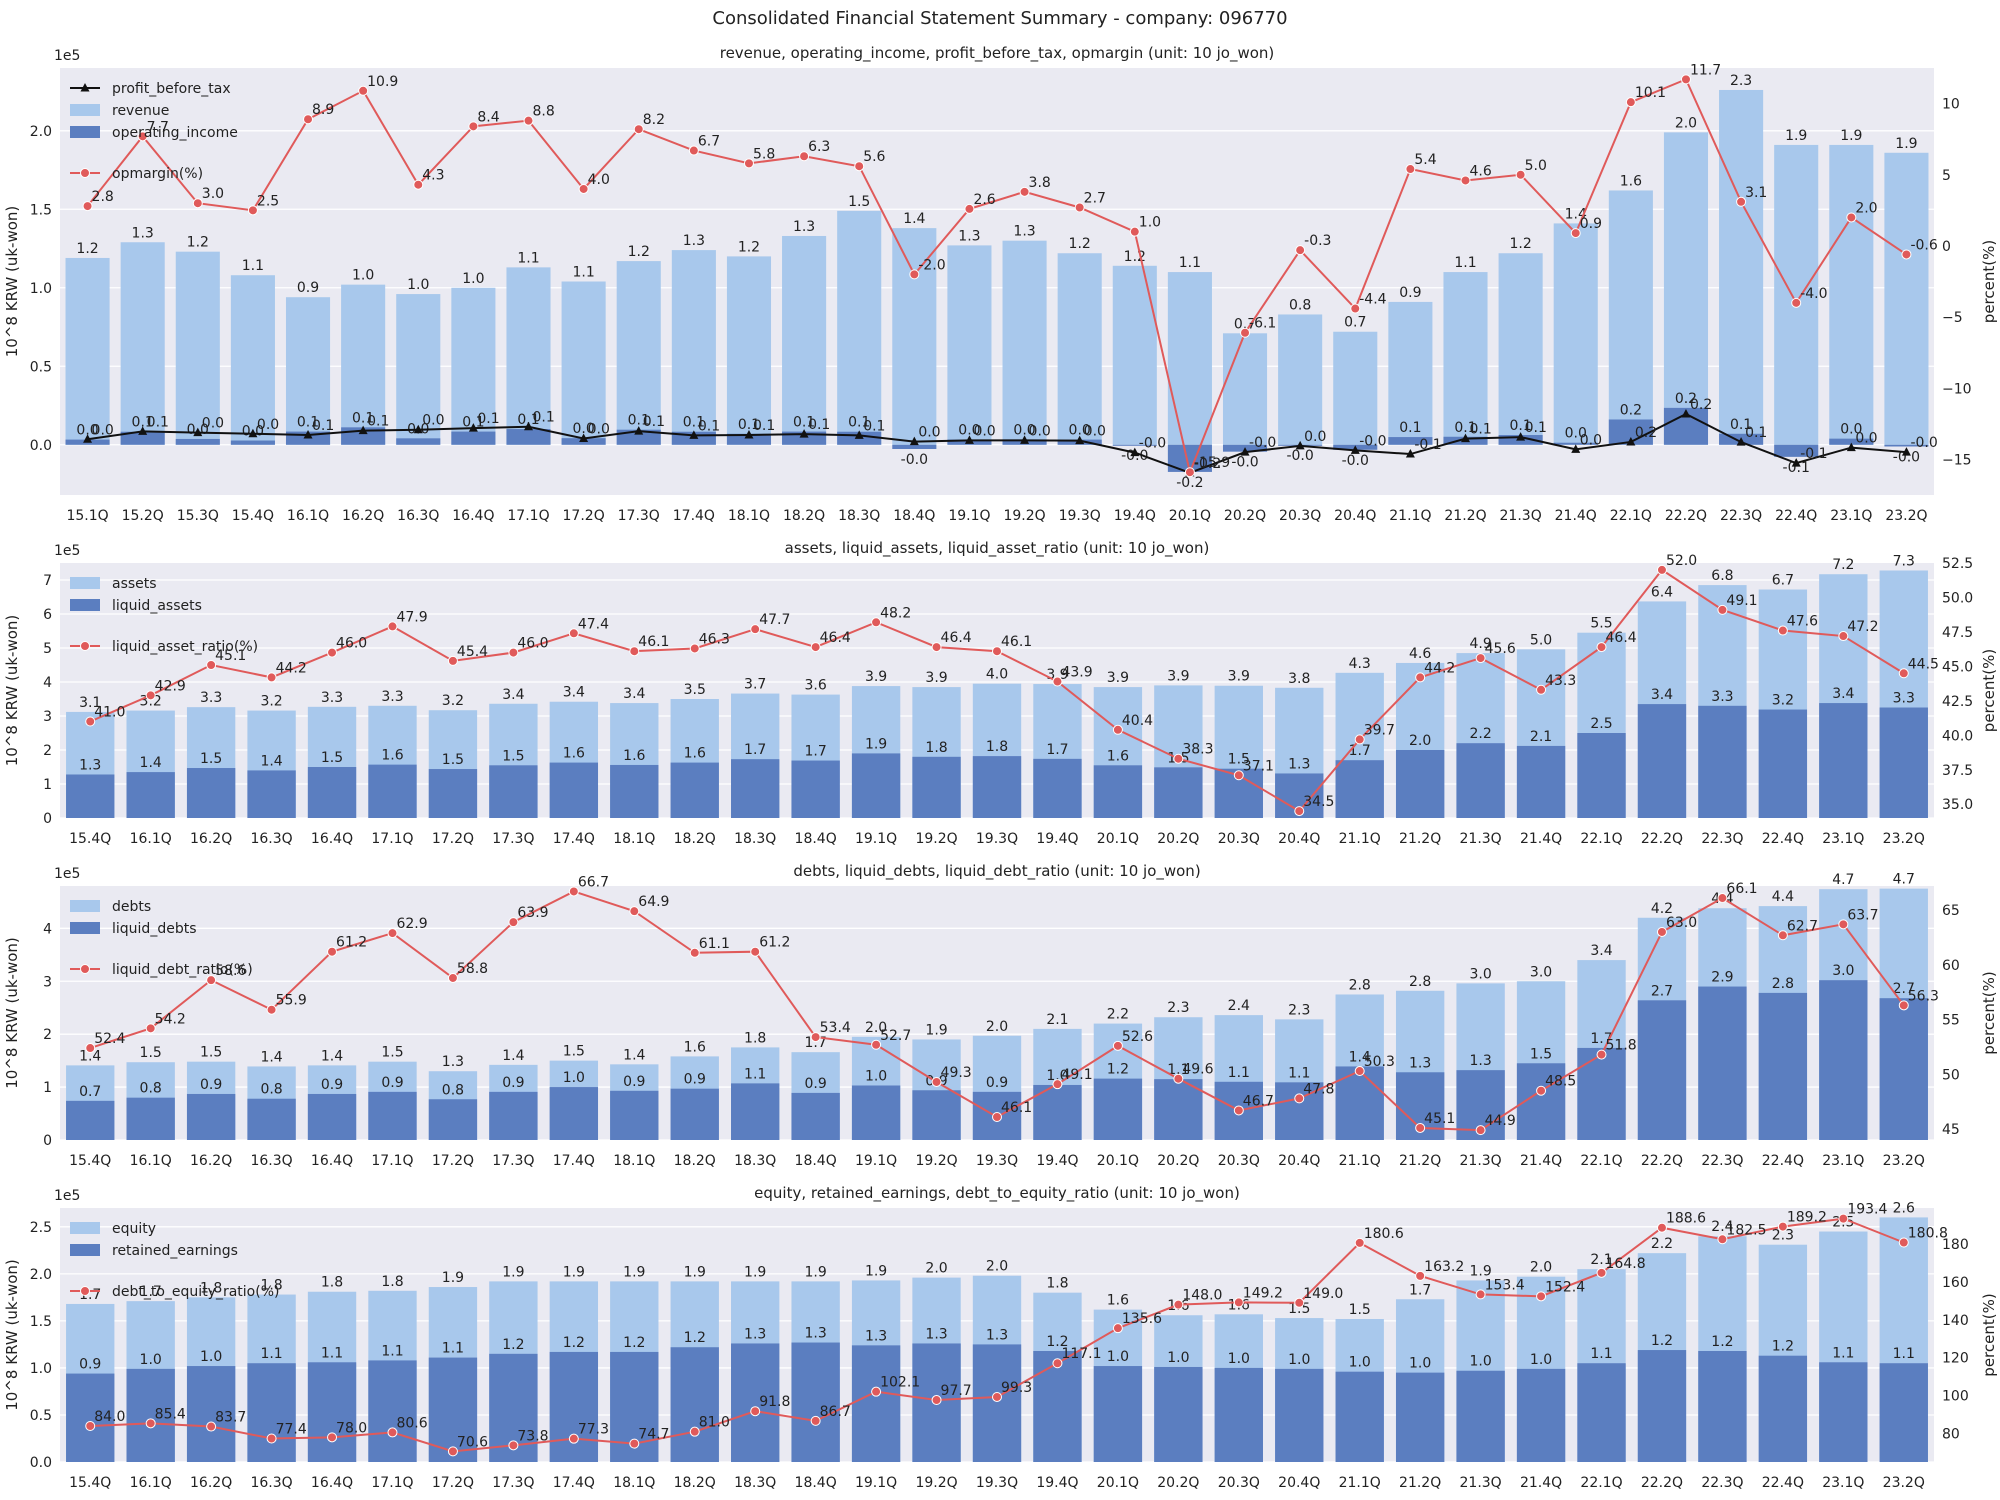  Describe the element at coordinates (997, 747) in the screenshot. I see `liquid_assets-label: 1.8` at that location.